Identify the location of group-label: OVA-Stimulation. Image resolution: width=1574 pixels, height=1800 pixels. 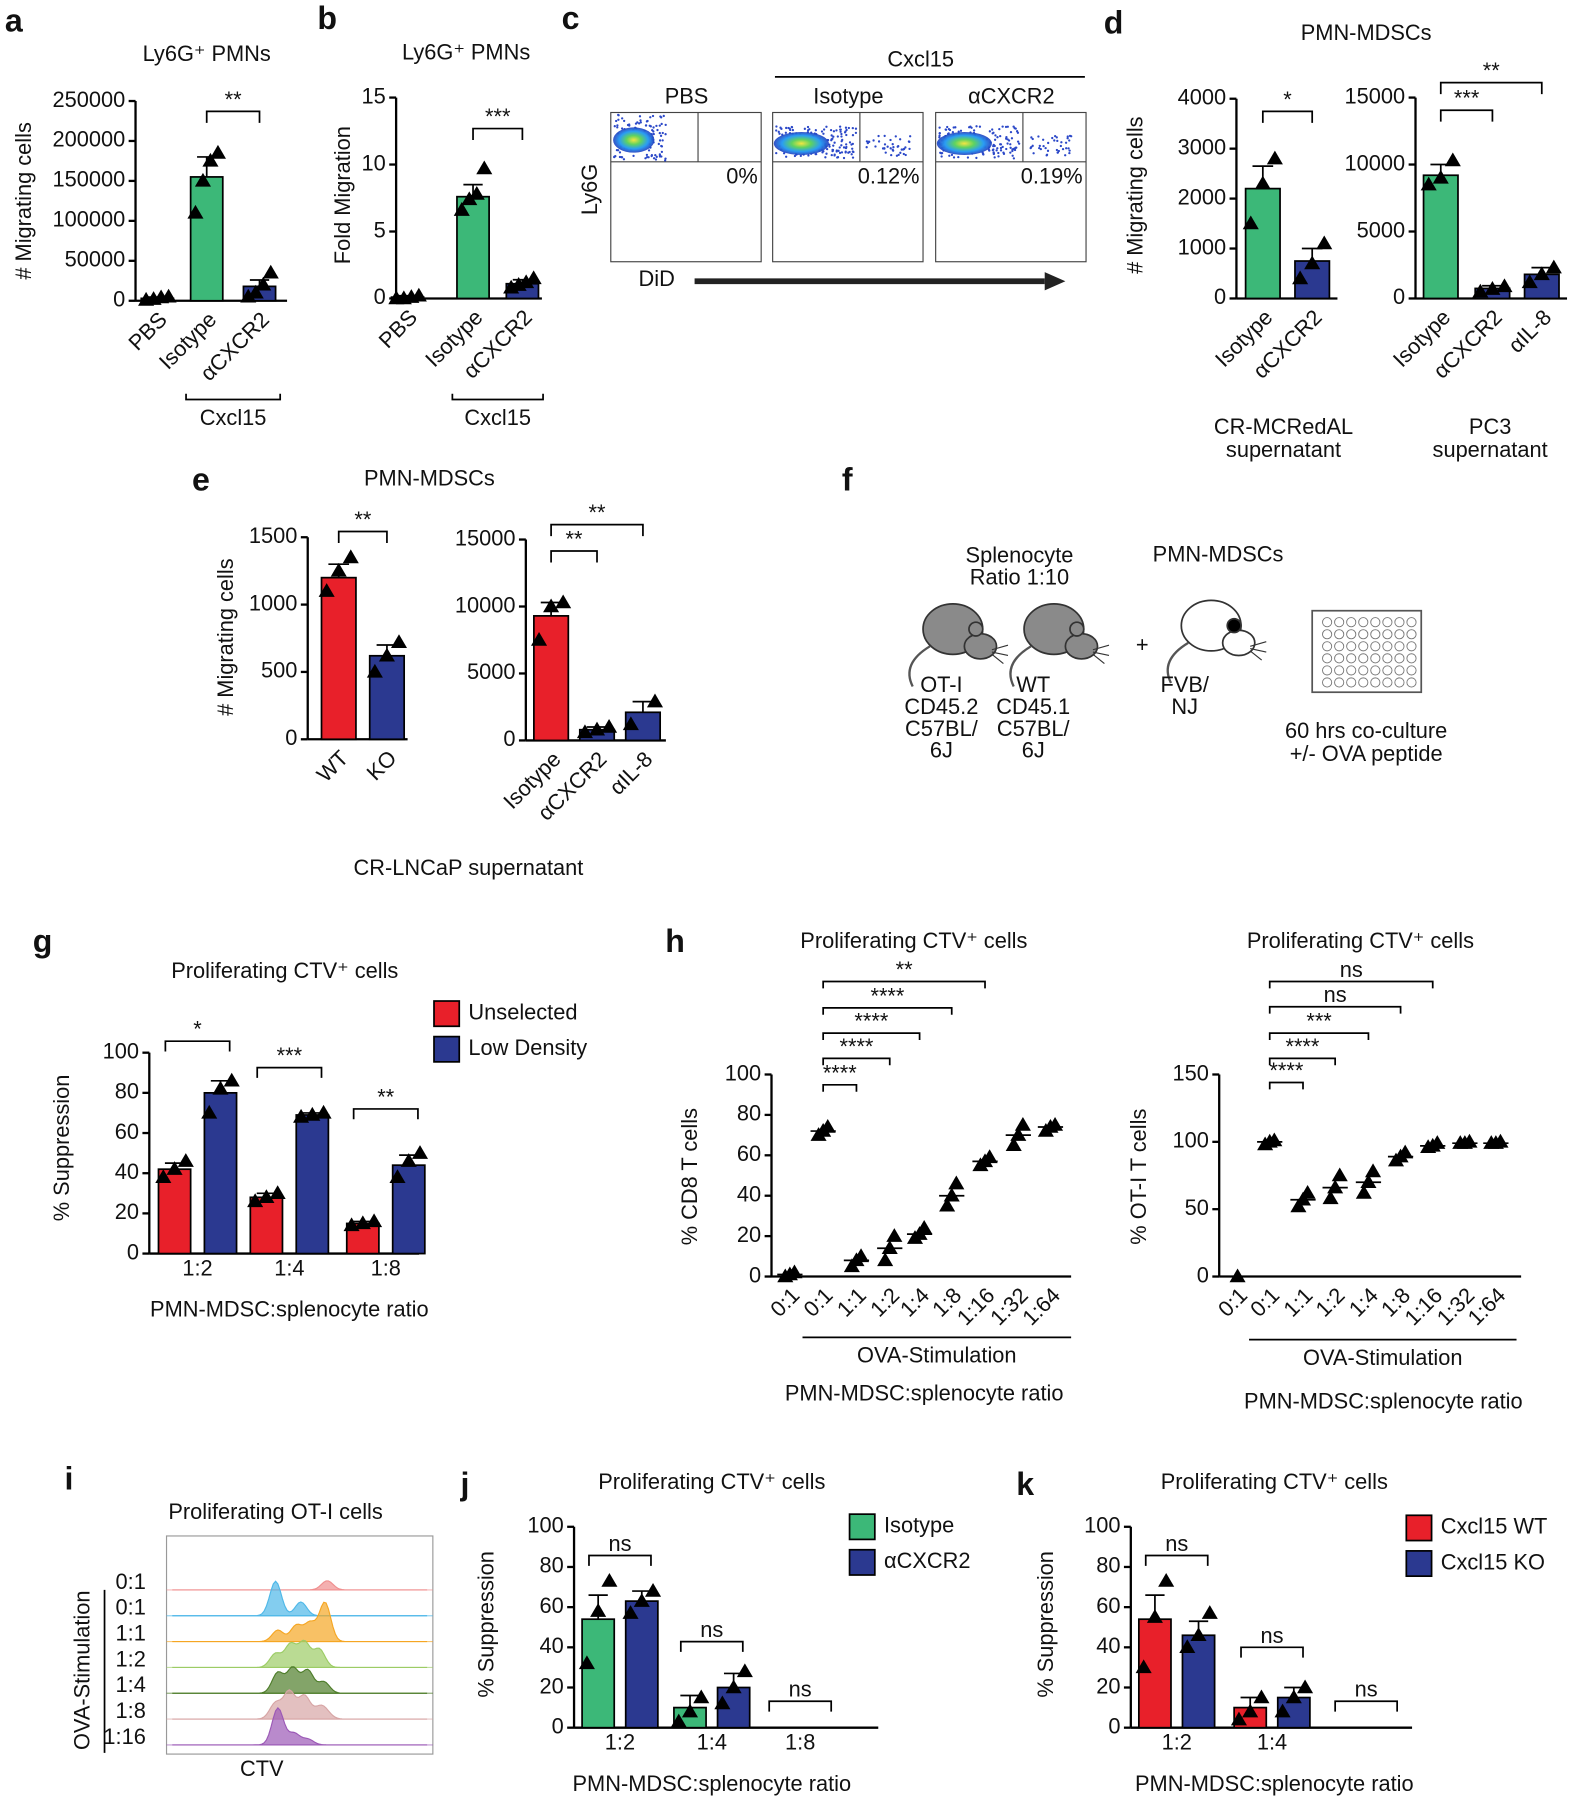
(937, 1355).